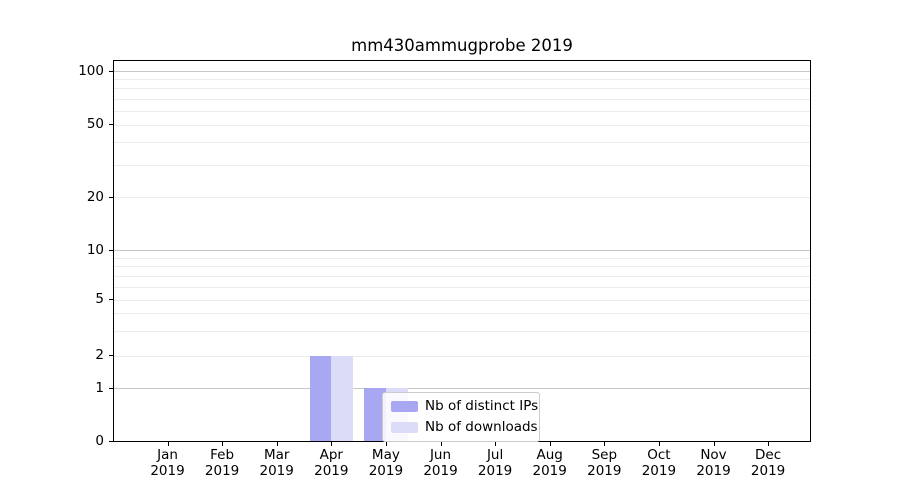 The image size is (900, 500). Describe the element at coordinates (331, 455) in the screenshot. I see `x-tick-month: Apr` at that location.